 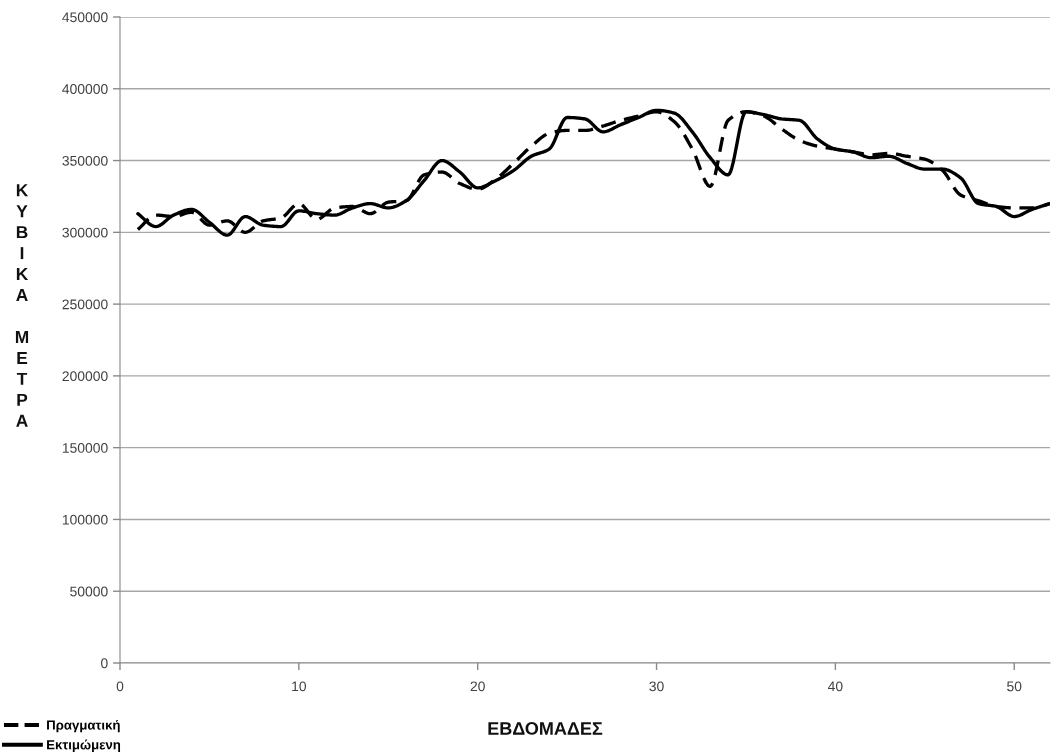 What do you see at coordinates (85, 519) in the screenshot?
I see `y-tick-label: 100000` at bounding box center [85, 519].